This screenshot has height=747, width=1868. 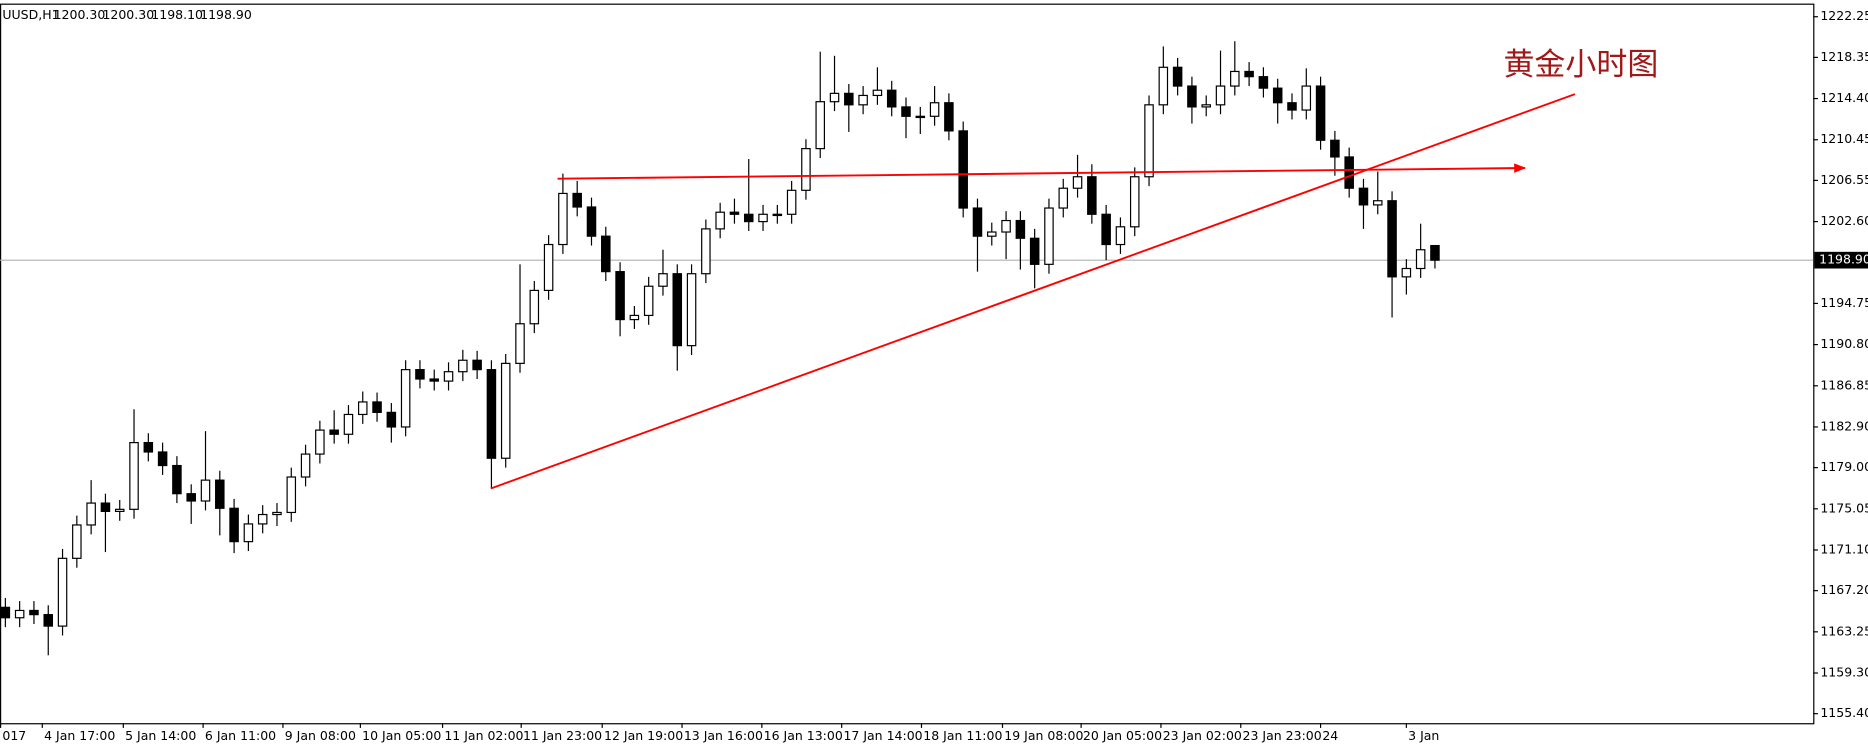 What do you see at coordinates (1844, 179) in the screenshot?
I see `y-tick-label: 1206.55` at bounding box center [1844, 179].